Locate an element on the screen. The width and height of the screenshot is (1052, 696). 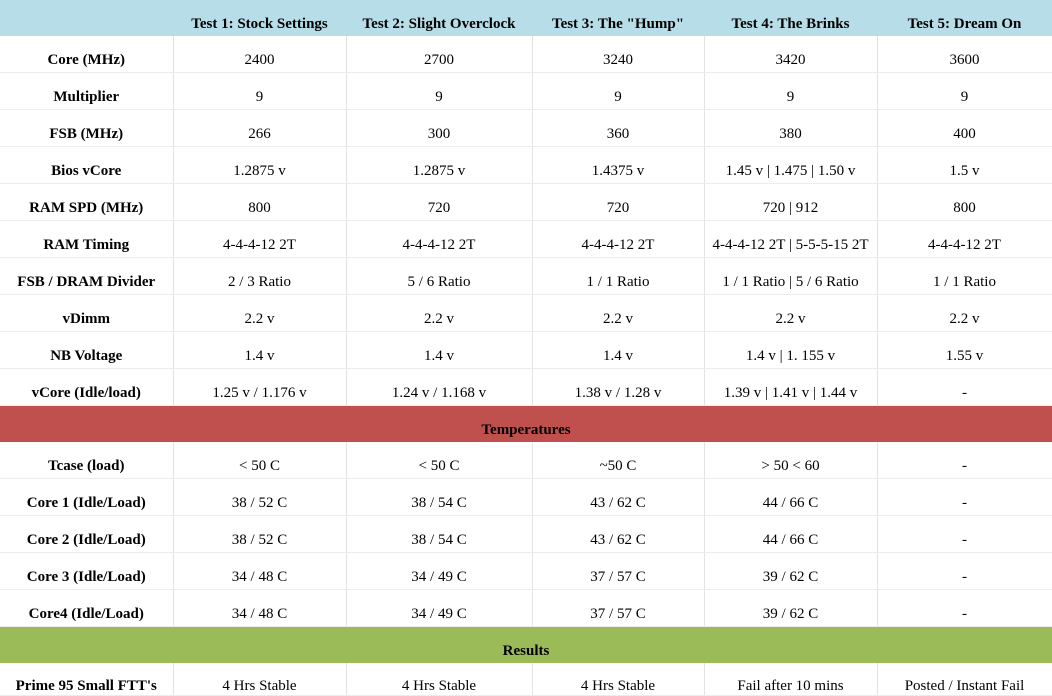
table-cell: 2 / 3 Ratio is located at coordinates (260, 276).